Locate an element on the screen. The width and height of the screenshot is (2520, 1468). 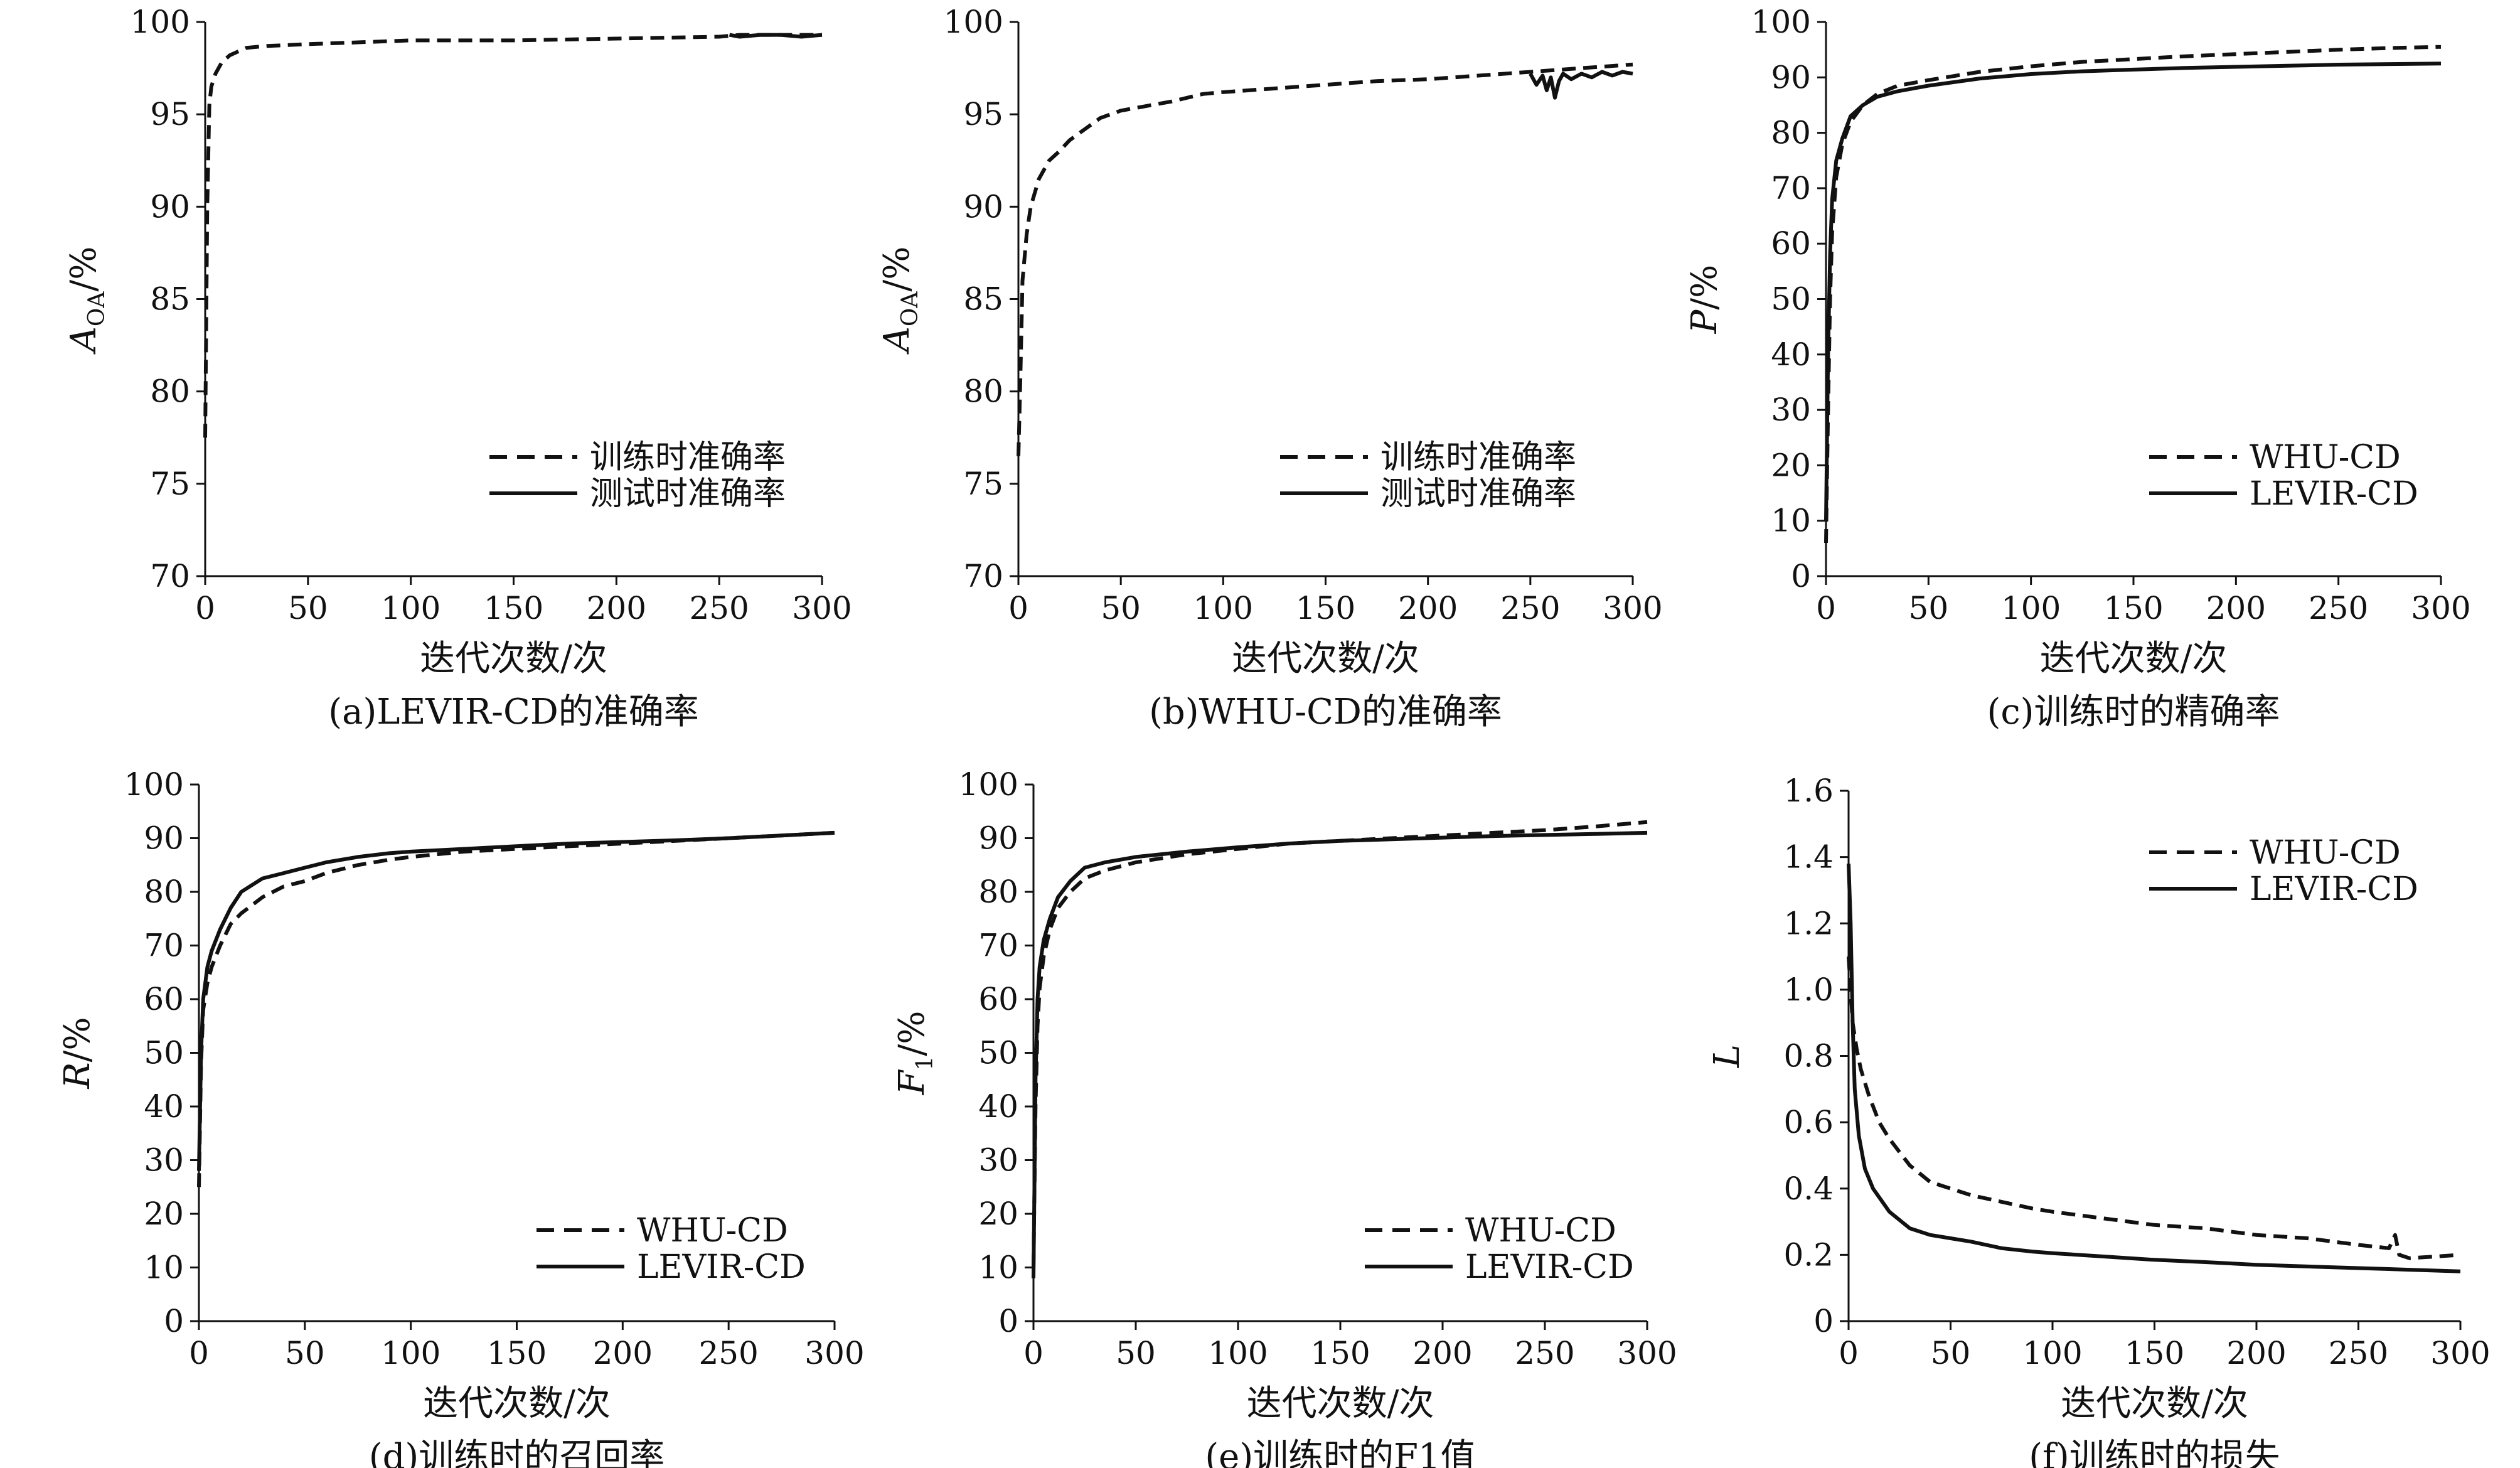
panel-caption: (f)训练时的损失 is located at coordinates (2154, 1452).